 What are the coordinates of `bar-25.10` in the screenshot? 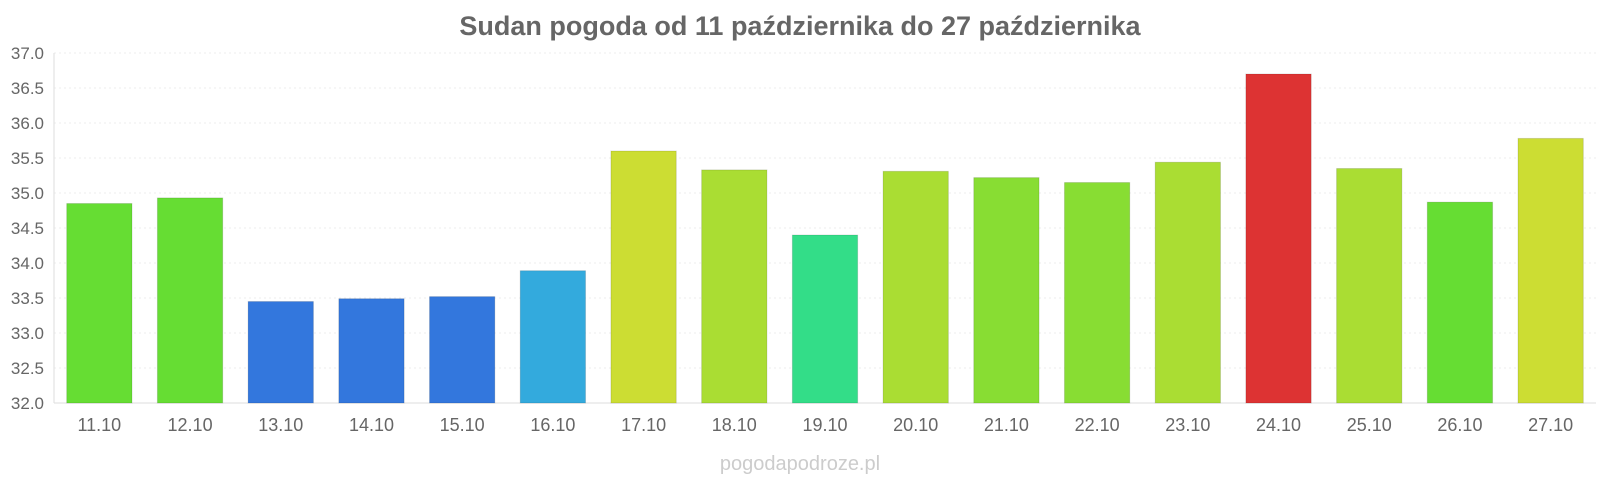 It's located at (1369, 286).